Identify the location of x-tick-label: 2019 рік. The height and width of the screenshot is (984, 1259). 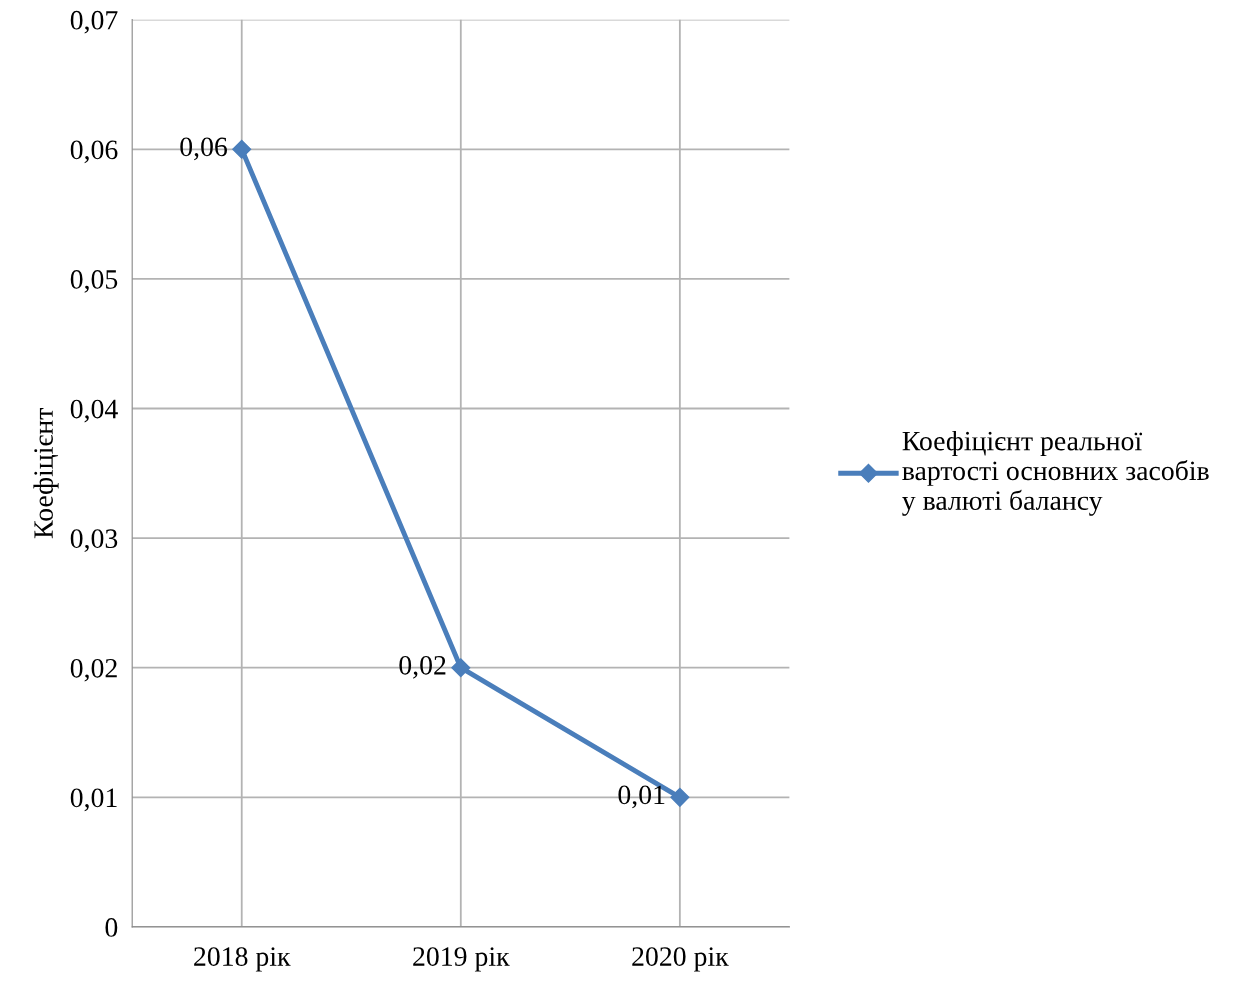
(461, 959).